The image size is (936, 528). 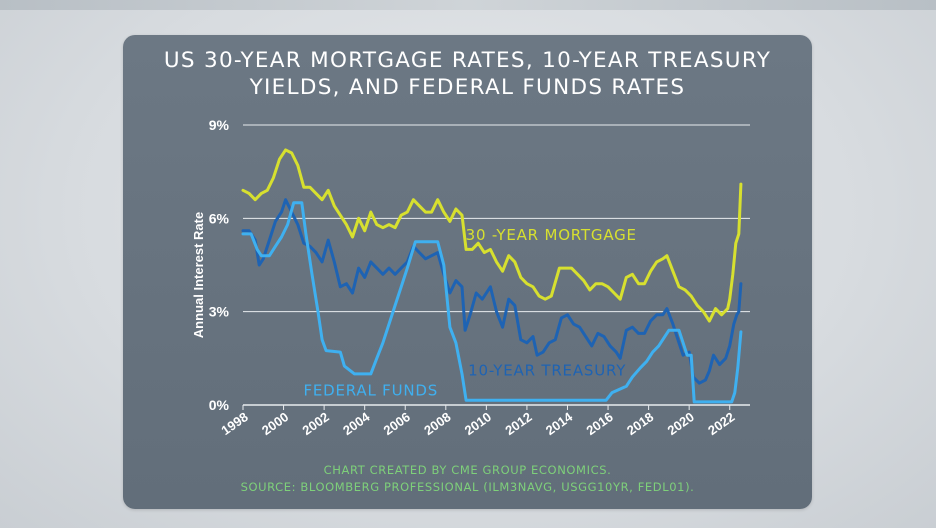 What do you see at coordinates (219, 218) in the screenshot?
I see `y-tick-label: 6%` at bounding box center [219, 218].